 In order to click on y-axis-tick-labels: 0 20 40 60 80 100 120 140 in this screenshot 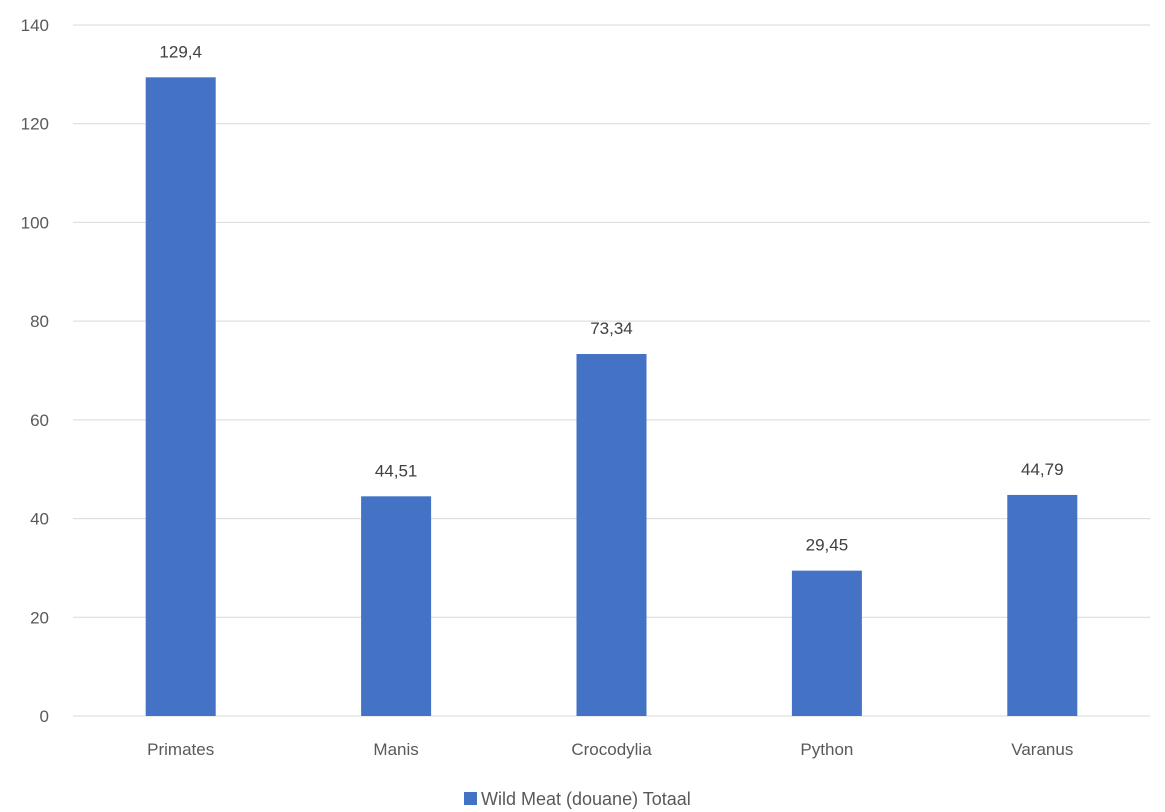, I will do `click(35, 371)`.